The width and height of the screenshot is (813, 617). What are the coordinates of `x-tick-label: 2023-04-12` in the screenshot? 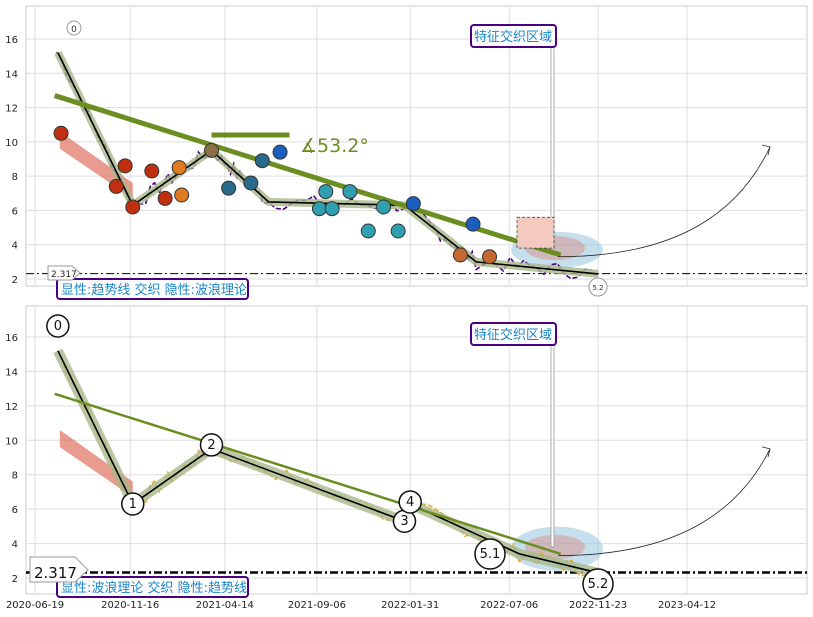 It's located at (687, 605).